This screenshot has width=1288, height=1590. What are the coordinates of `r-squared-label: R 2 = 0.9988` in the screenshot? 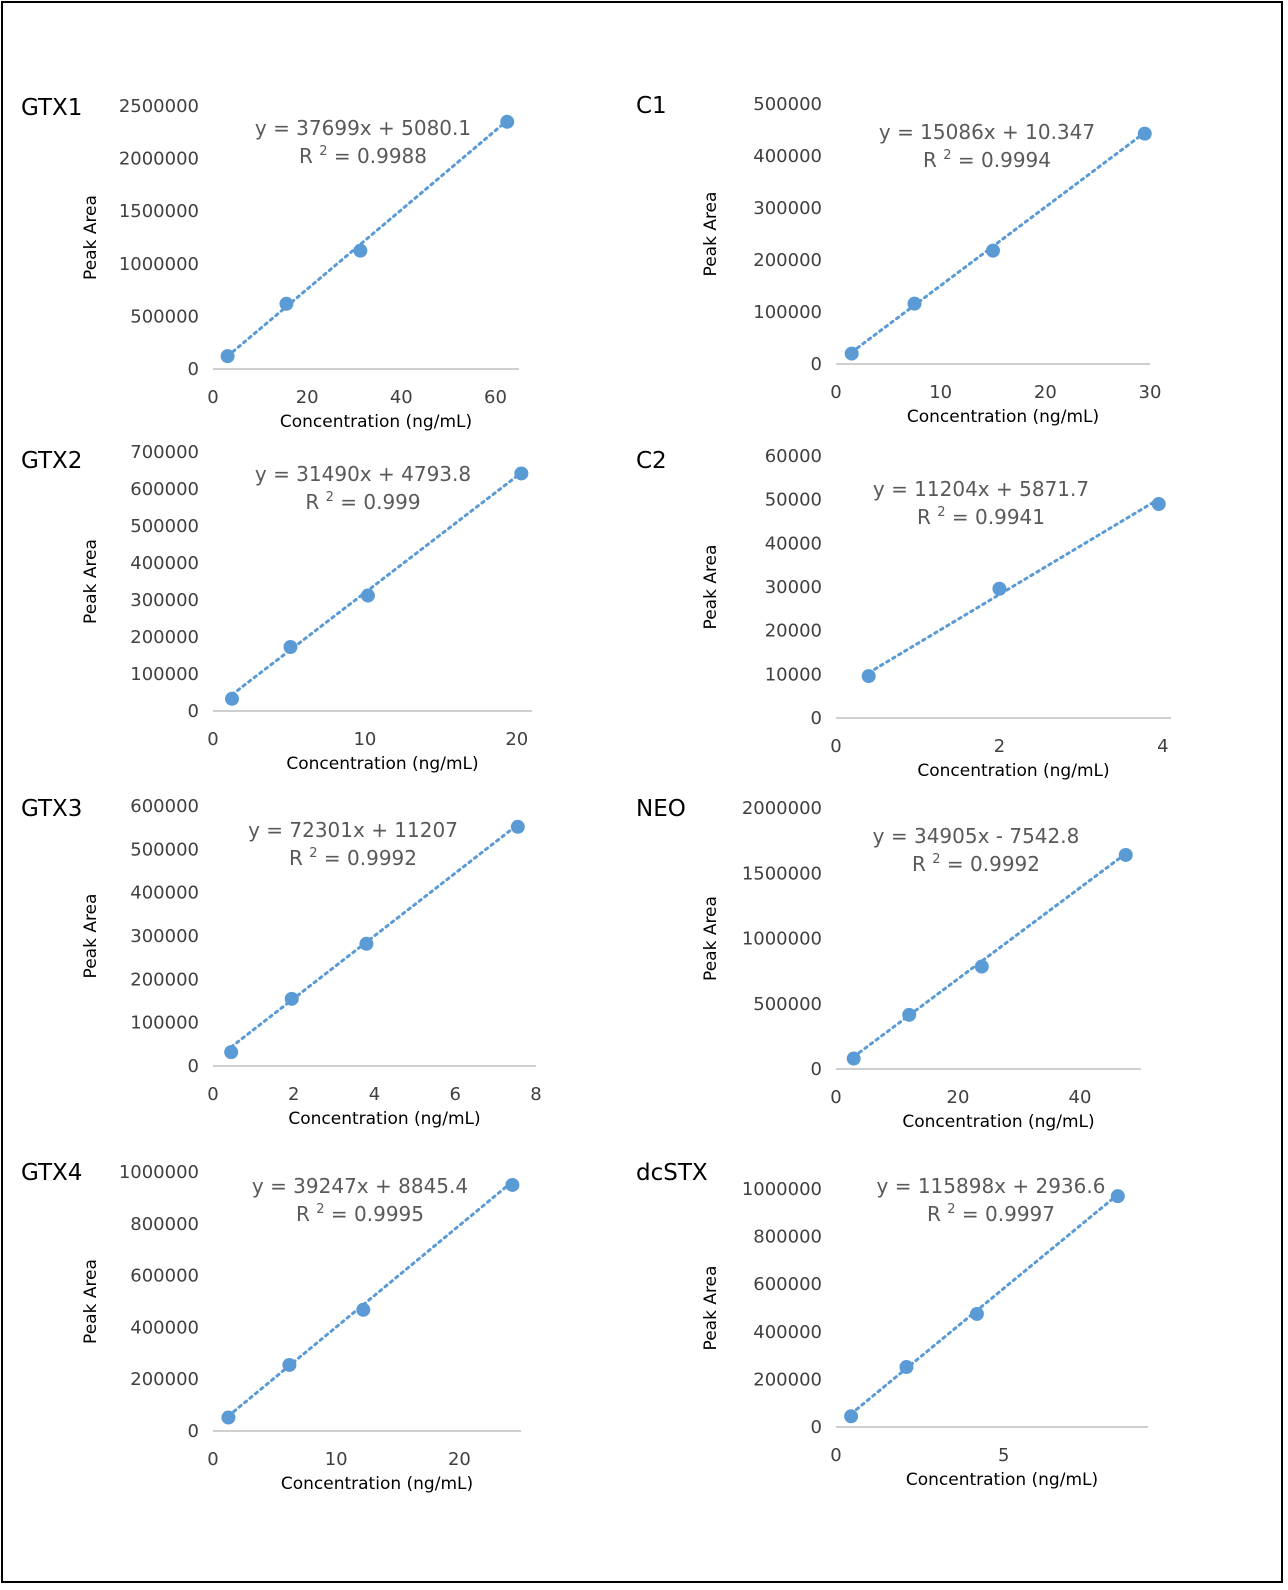 It's located at (363, 156).